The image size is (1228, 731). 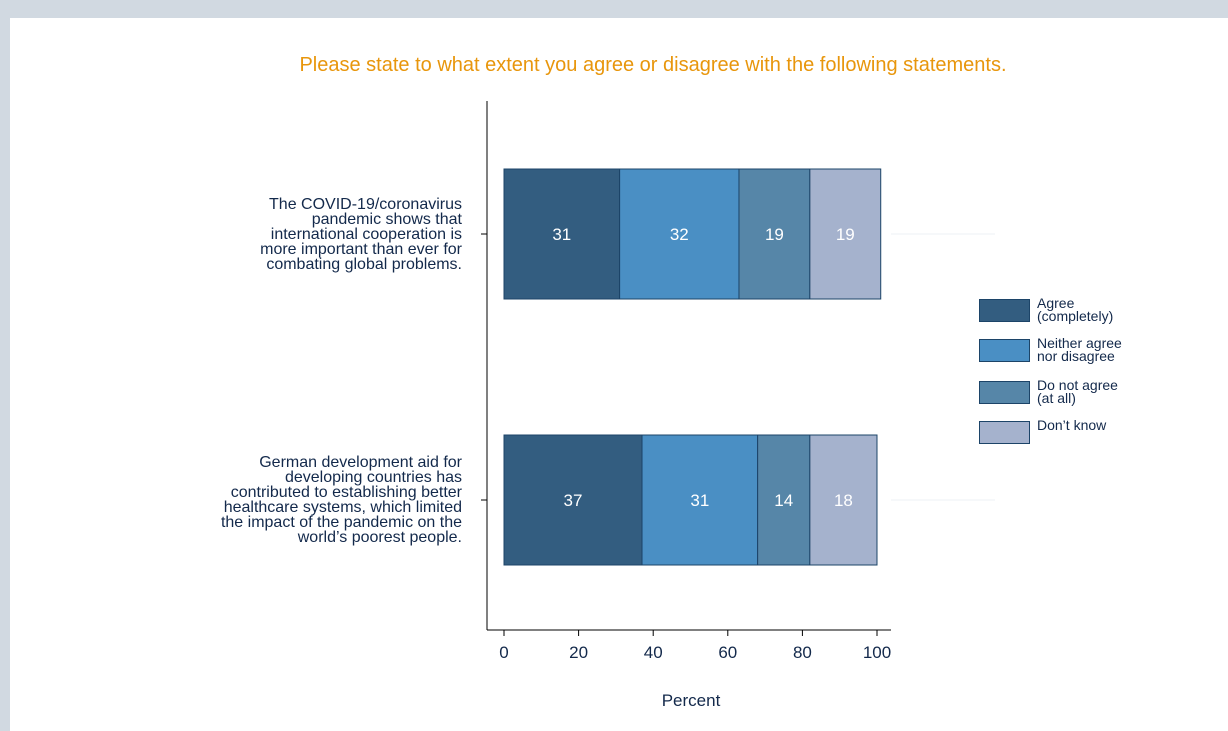 I want to click on x-tick-label: 20, so click(x=578, y=652).